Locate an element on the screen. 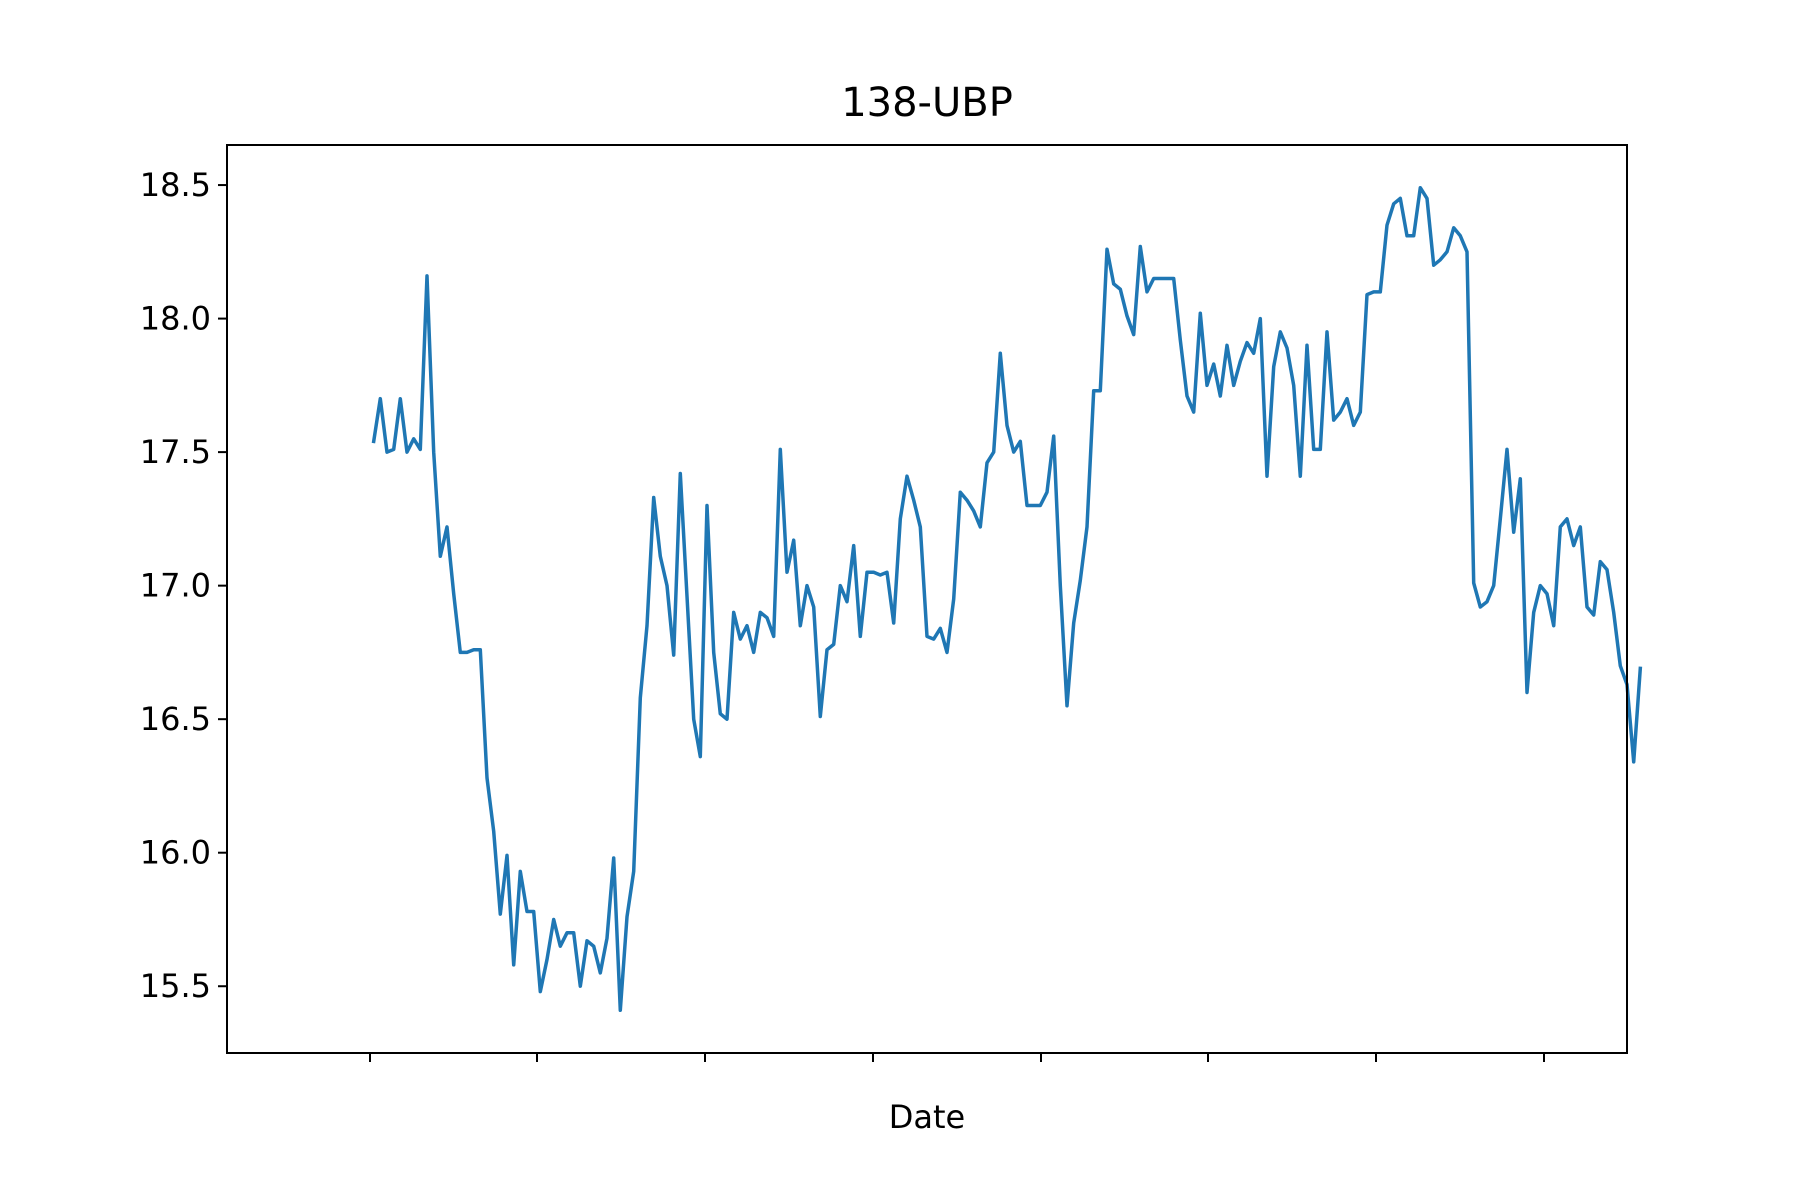  y-tick-label: 17.5 is located at coordinates (175, 452).